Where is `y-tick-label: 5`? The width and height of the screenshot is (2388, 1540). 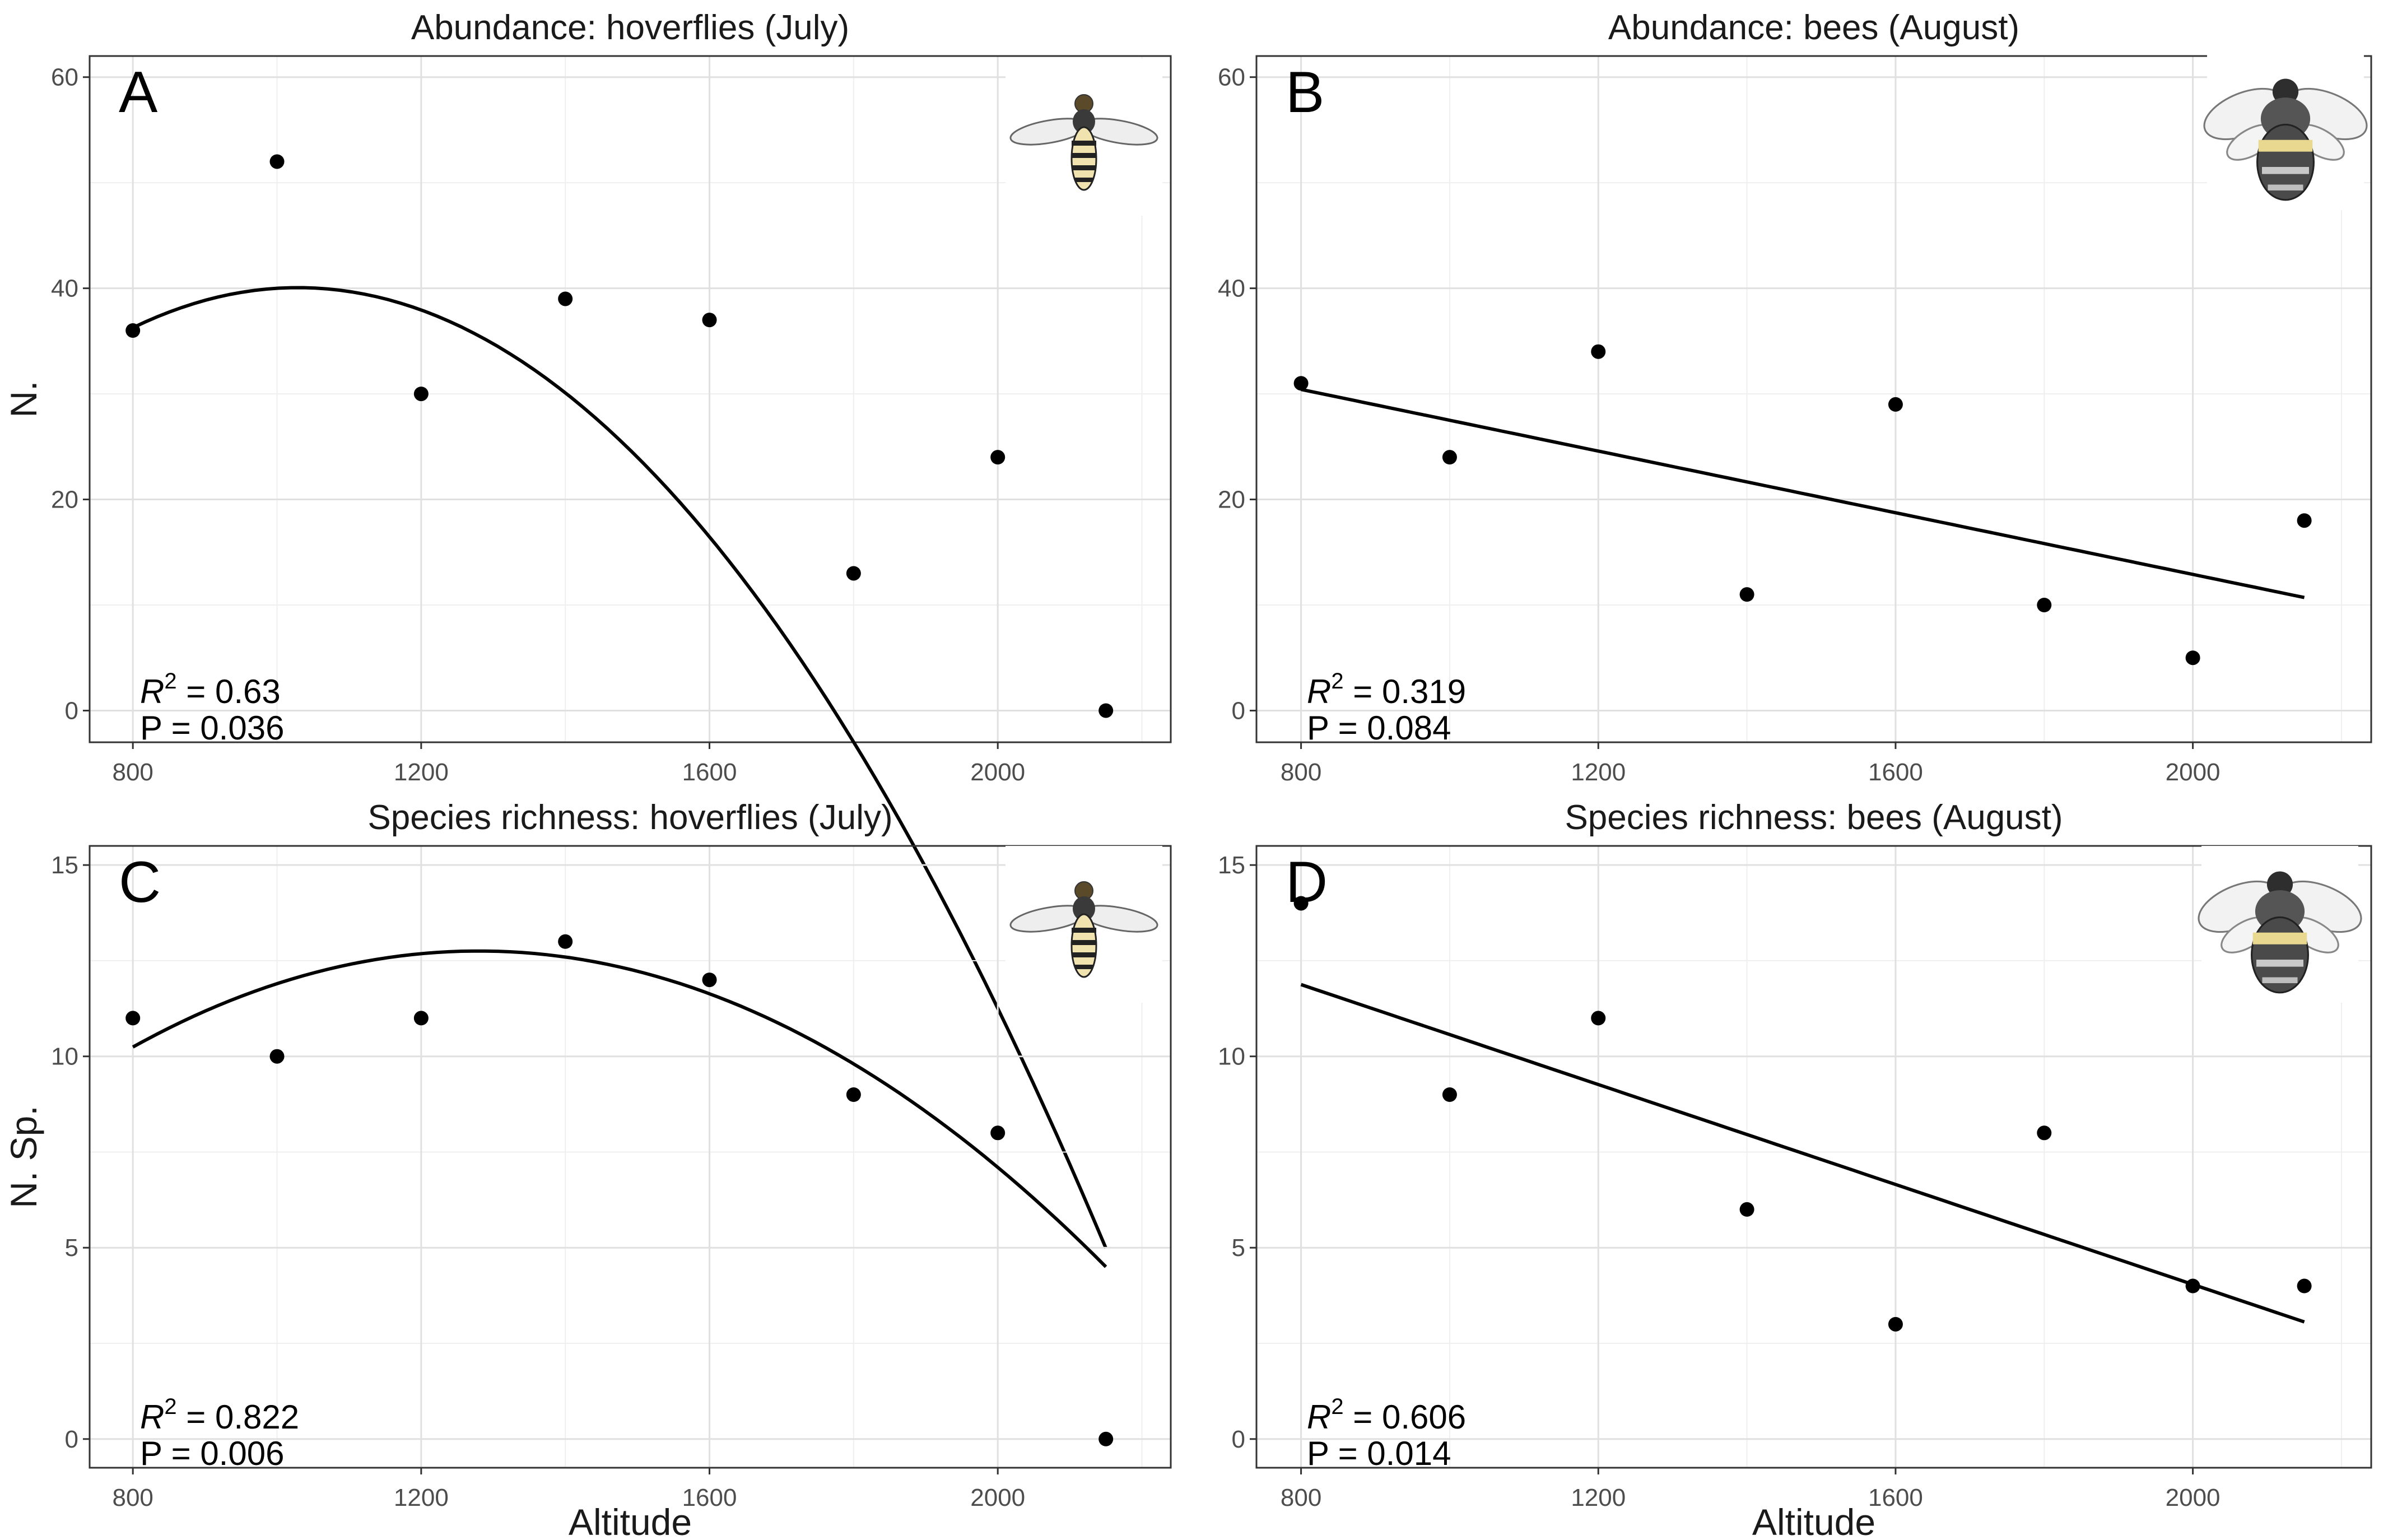
y-tick-label: 5 is located at coordinates (71, 1248).